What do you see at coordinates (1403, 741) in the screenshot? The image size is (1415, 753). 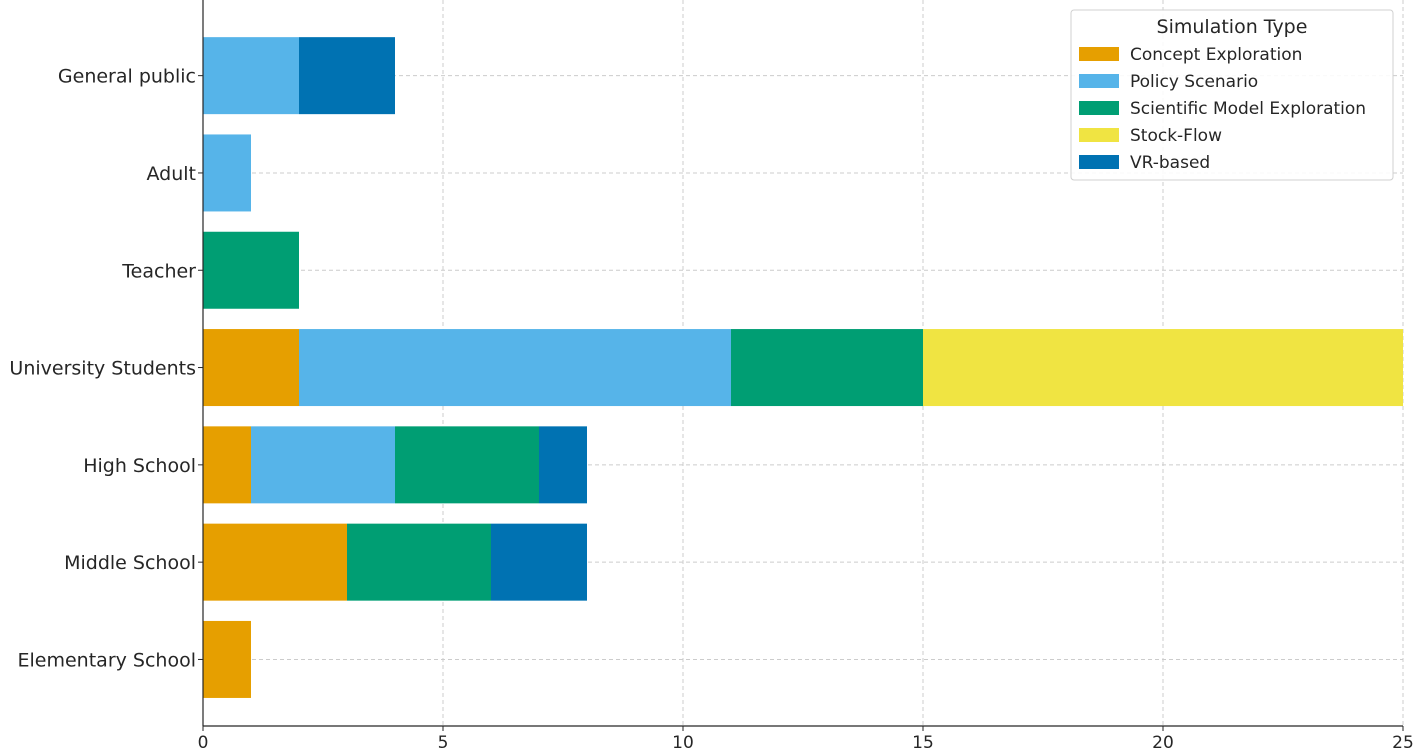 I see `x-tick-label: 25` at bounding box center [1403, 741].